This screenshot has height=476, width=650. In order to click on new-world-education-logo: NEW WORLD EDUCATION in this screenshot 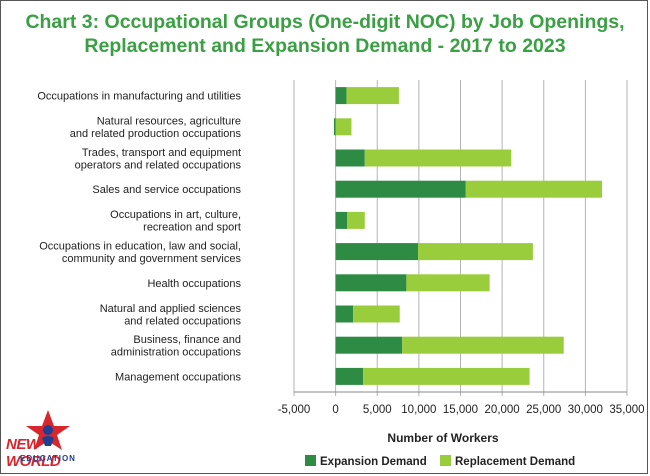, I will do `click(47, 439)`.